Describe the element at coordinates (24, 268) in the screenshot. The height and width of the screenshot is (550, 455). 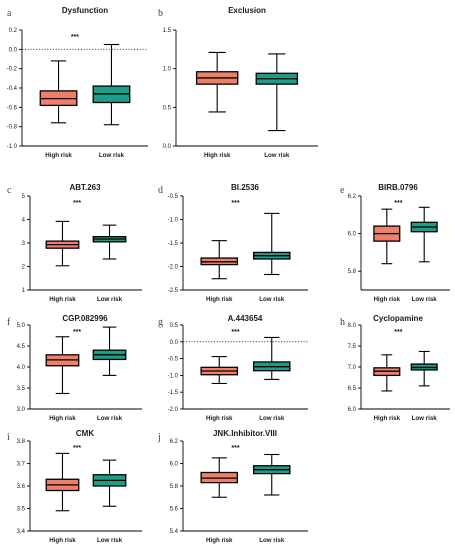
I see `y-tick-label: 2` at that location.